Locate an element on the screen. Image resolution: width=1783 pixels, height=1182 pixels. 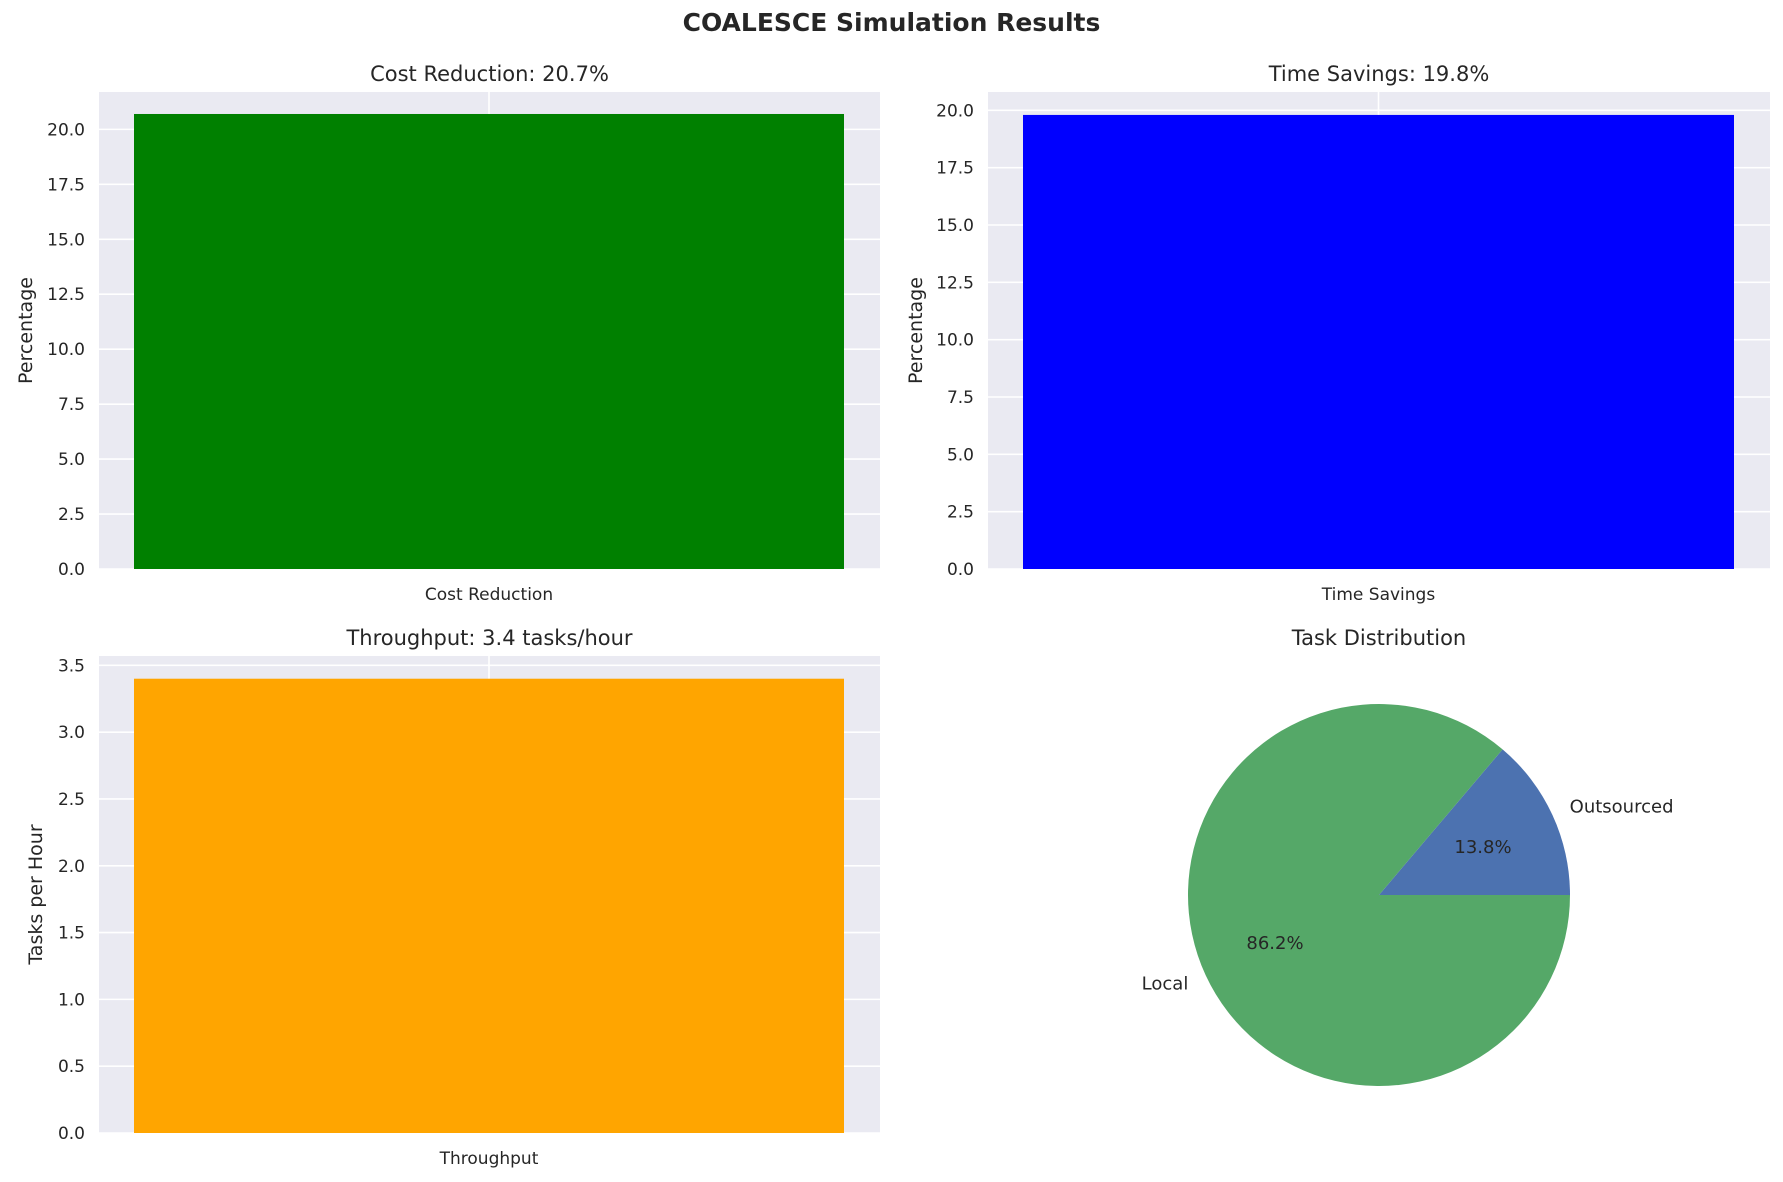
pie-value-label: 13.8% is located at coordinates (1482, 847).